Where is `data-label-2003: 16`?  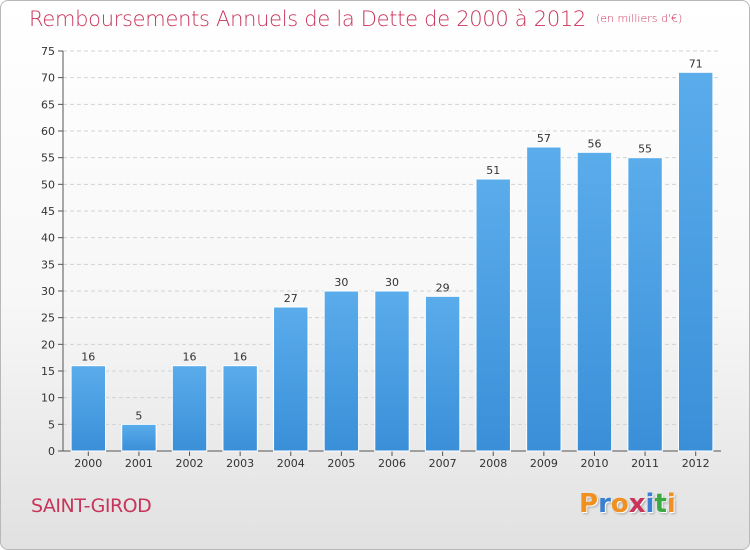
data-label-2003: 16 is located at coordinates (240, 357).